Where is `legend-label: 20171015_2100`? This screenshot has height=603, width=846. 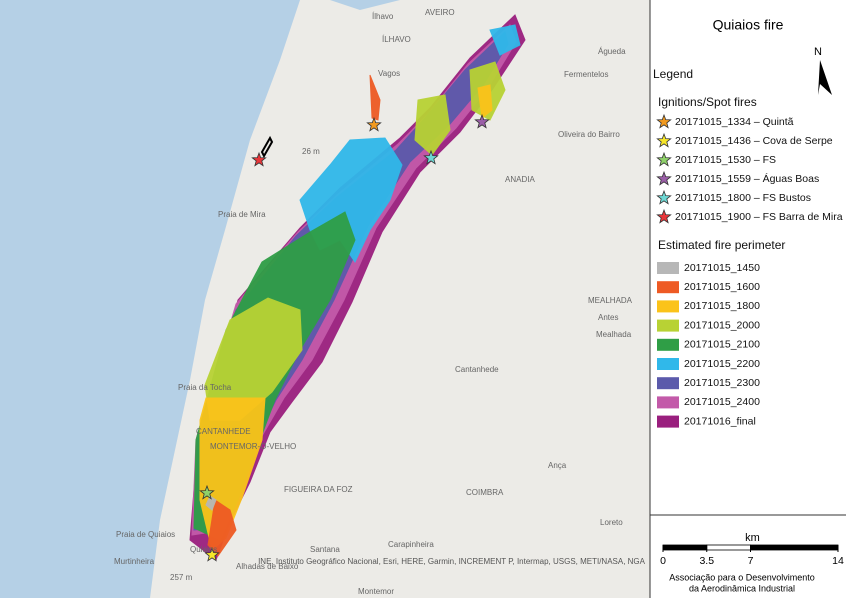
legend-label: 20171015_2100 is located at coordinates (722, 345).